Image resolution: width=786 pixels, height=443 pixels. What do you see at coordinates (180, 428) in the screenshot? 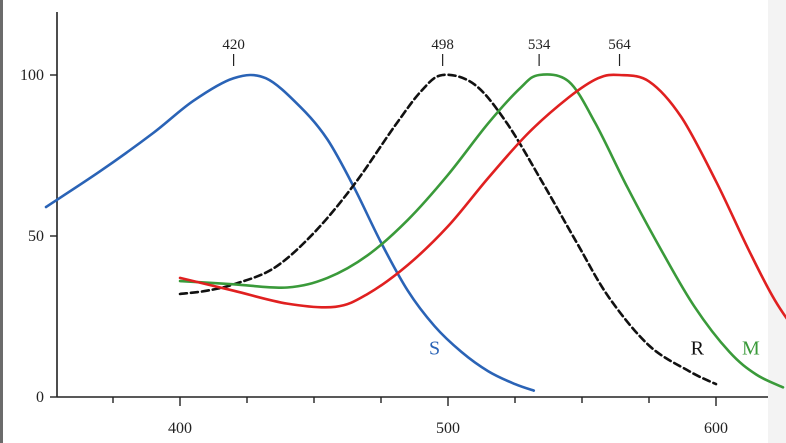
I see `x-tick-label: 400` at bounding box center [180, 428].